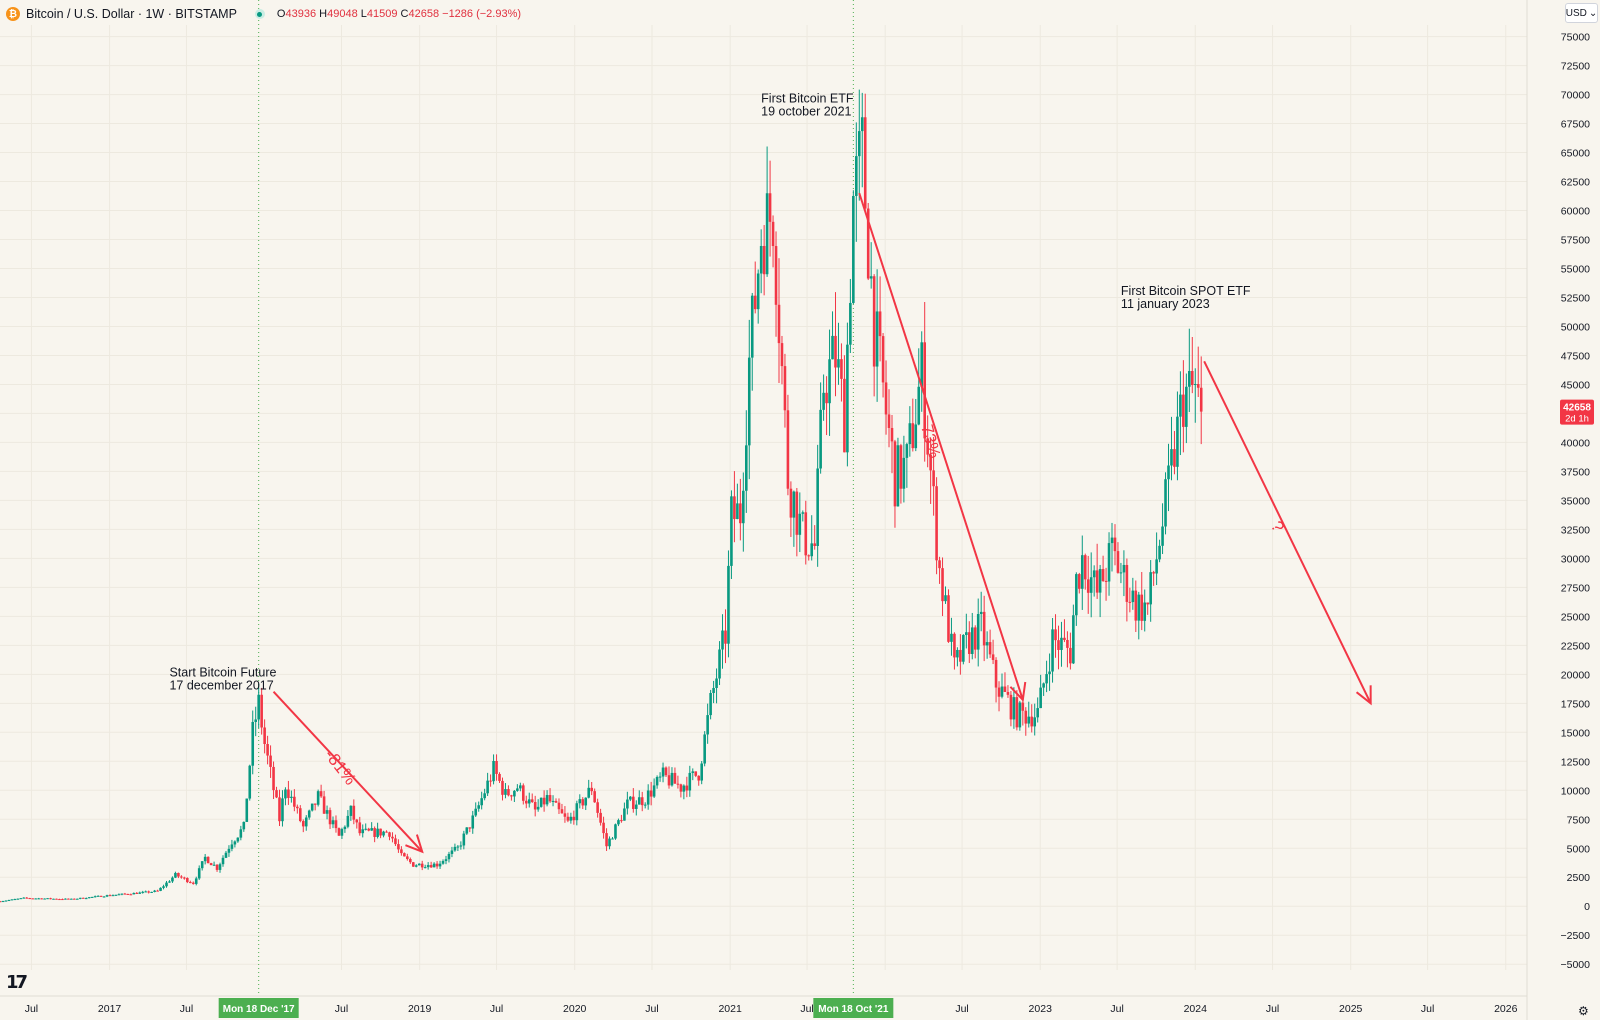 Image resolution: width=1600 pixels, height=1020 pixels. What do you see at coordinates (1575, 791) in the screenshot?
I see `price-tick-label: 10000` at bounding box center [1575, 791].